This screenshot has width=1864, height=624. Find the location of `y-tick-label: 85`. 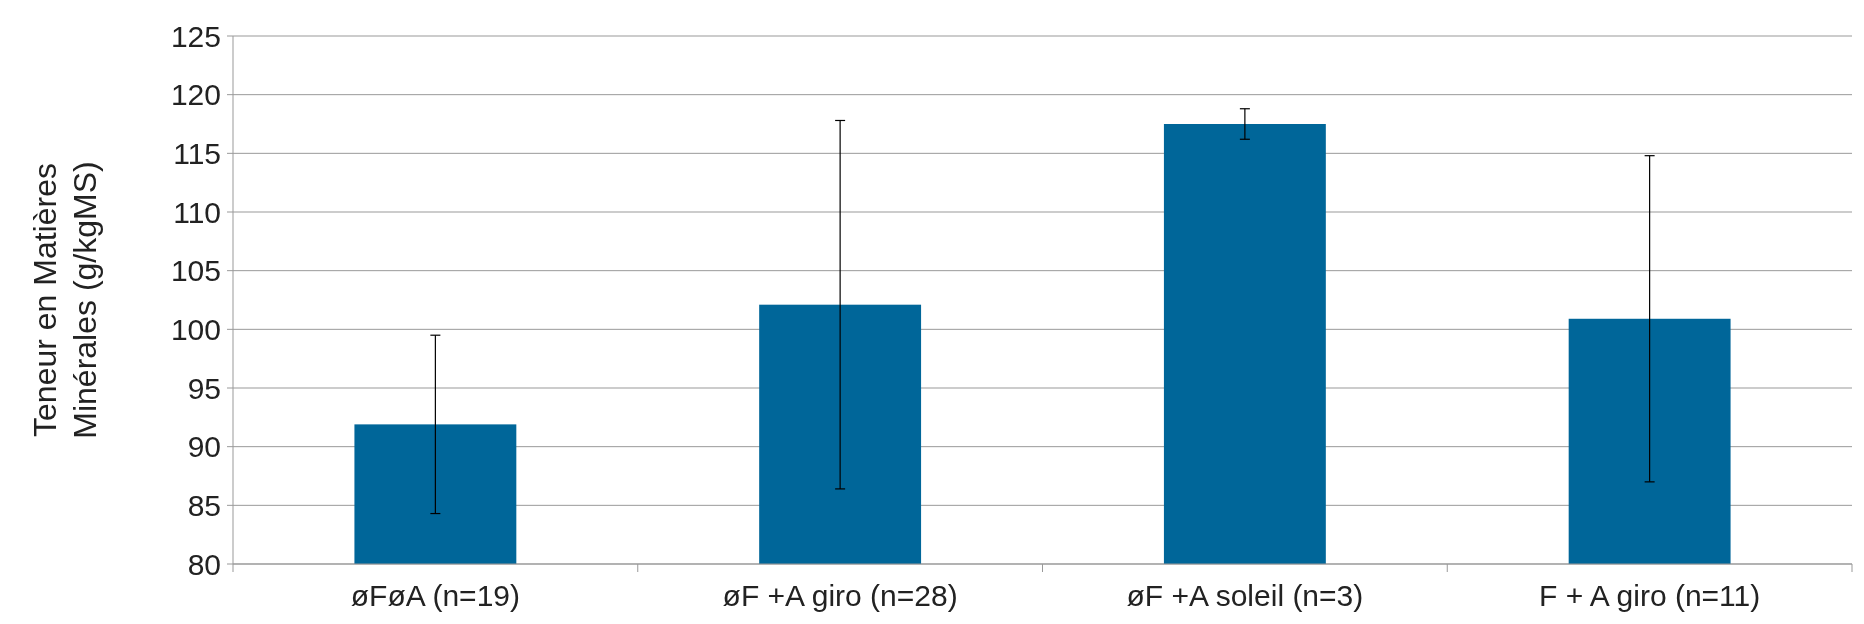

y-tick-label: 85 is located at coordinates (204, 505).